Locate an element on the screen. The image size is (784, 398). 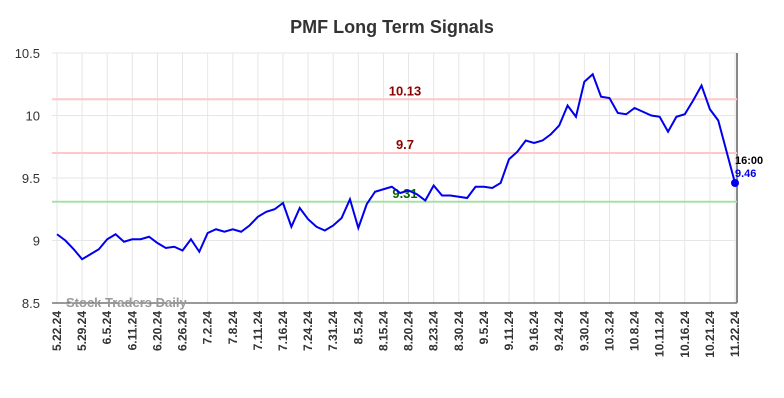
x-tick-label: 8.20.24 is located at coordinates (409, 331).